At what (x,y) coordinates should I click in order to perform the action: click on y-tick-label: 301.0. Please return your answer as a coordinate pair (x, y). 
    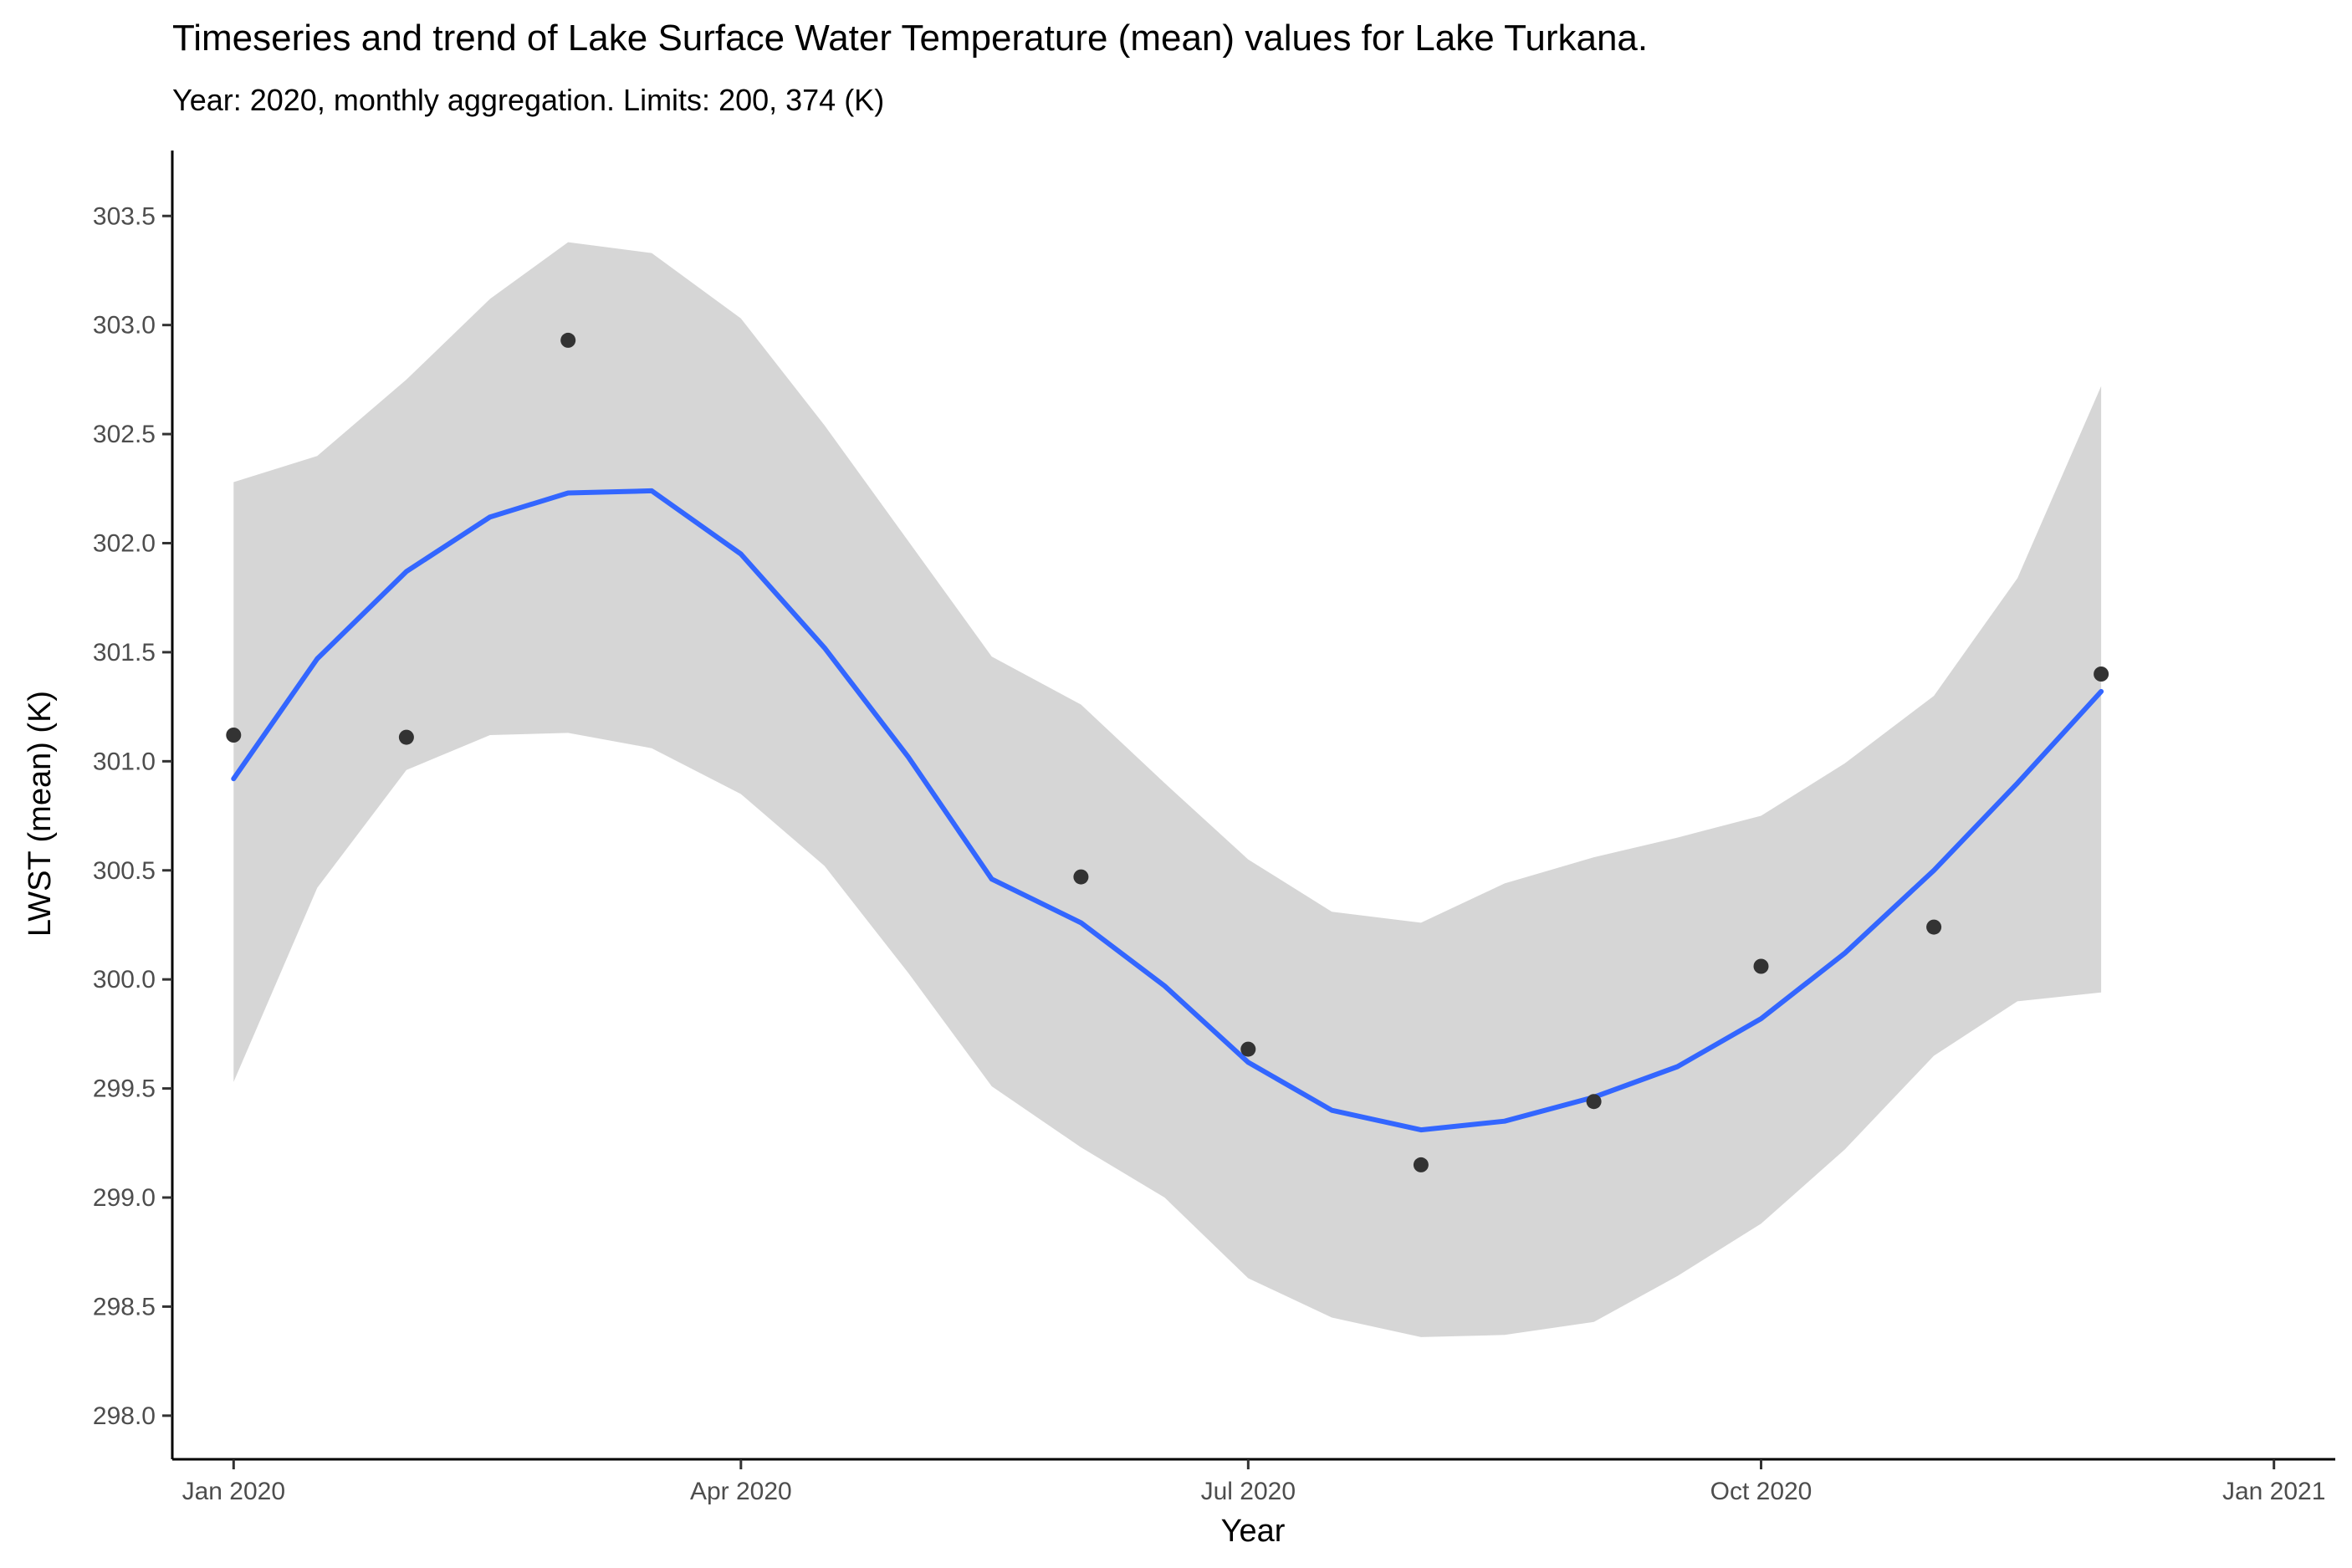
    Looking at the image, I should click on (125, 761).